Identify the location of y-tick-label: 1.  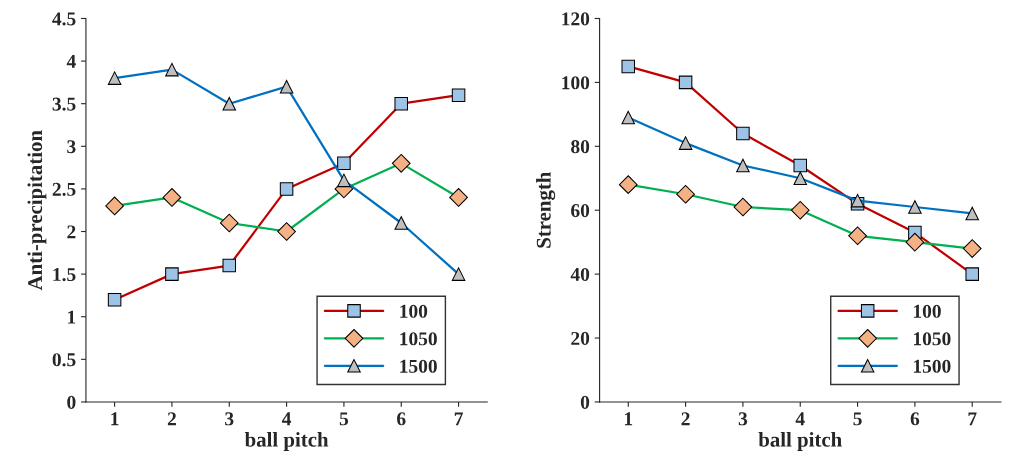
(72, 317).